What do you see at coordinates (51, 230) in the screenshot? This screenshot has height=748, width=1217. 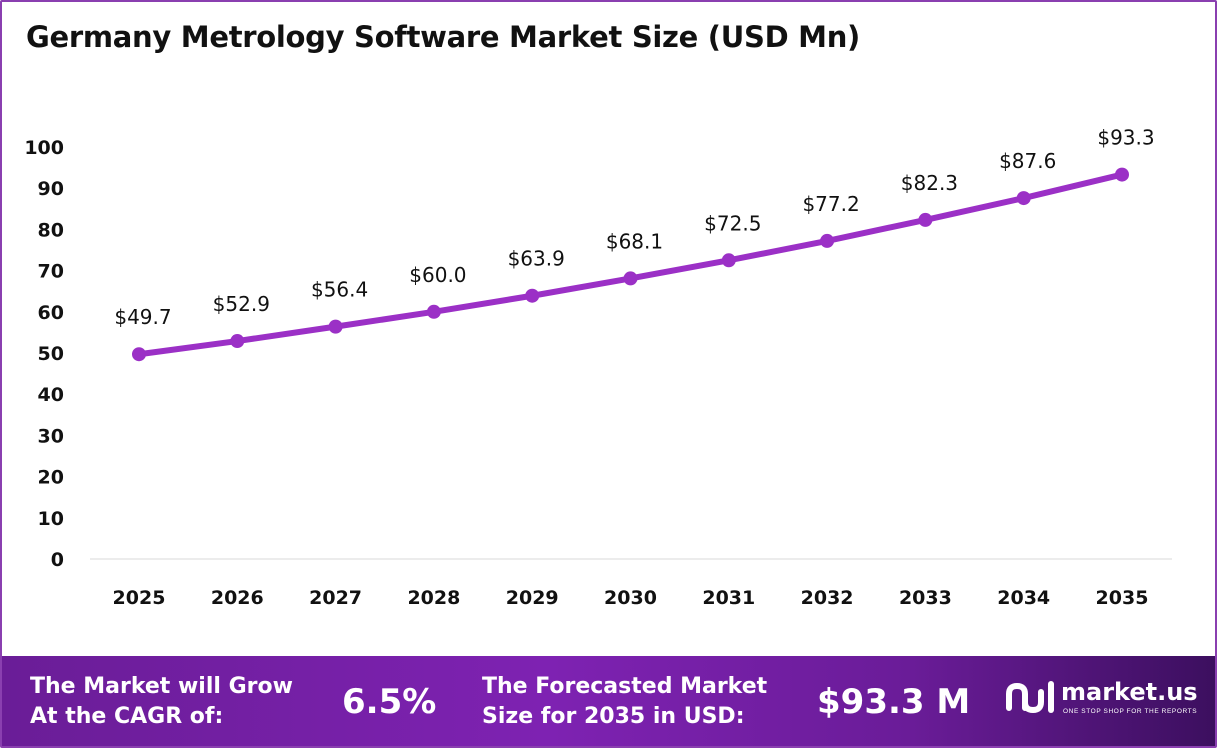 I see `y-tick-label: 80` at bounding box center [51, 230].